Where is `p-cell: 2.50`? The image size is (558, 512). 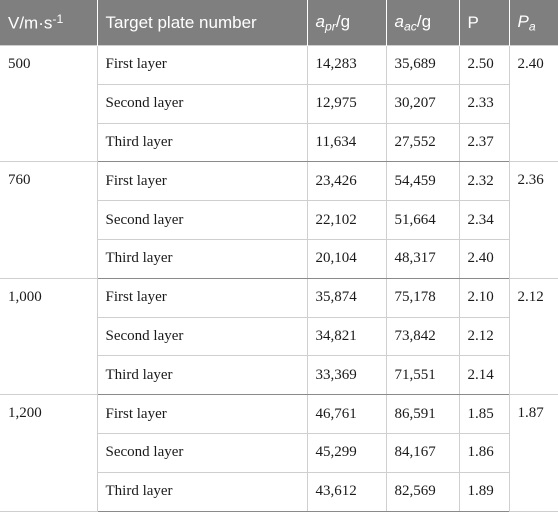
p-cell: 2.50 is located at coordinates (484, 65).